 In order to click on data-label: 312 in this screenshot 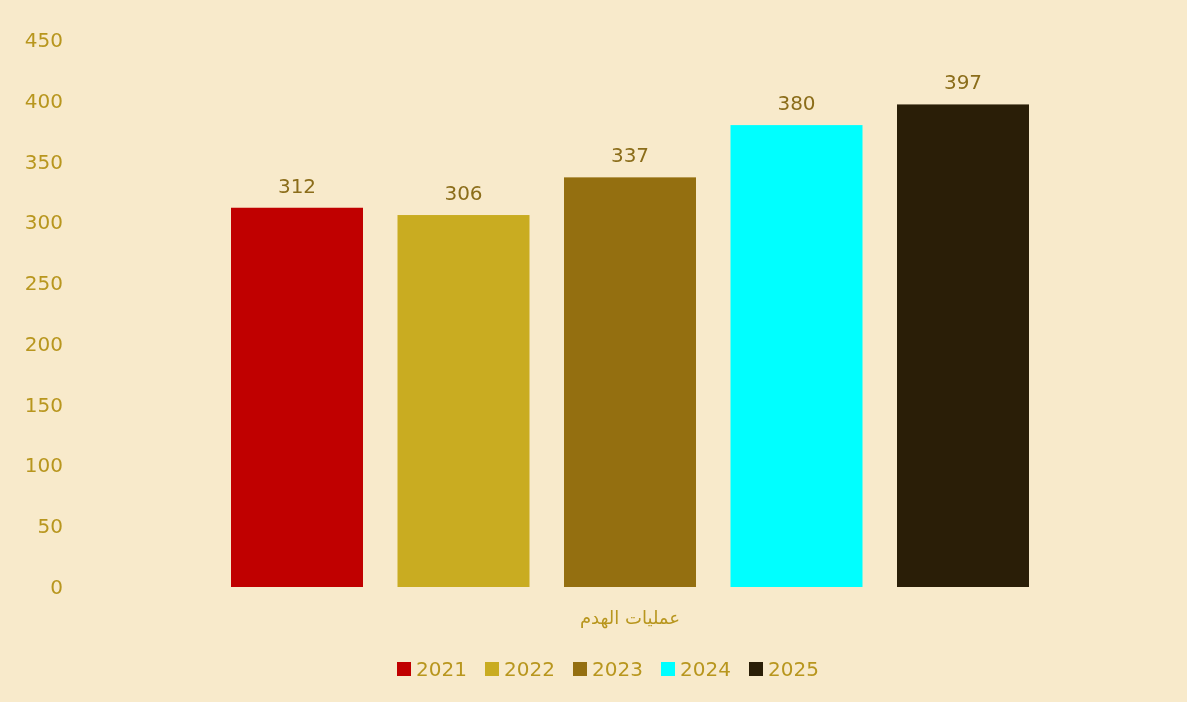, I will do `click(297, 185)`.